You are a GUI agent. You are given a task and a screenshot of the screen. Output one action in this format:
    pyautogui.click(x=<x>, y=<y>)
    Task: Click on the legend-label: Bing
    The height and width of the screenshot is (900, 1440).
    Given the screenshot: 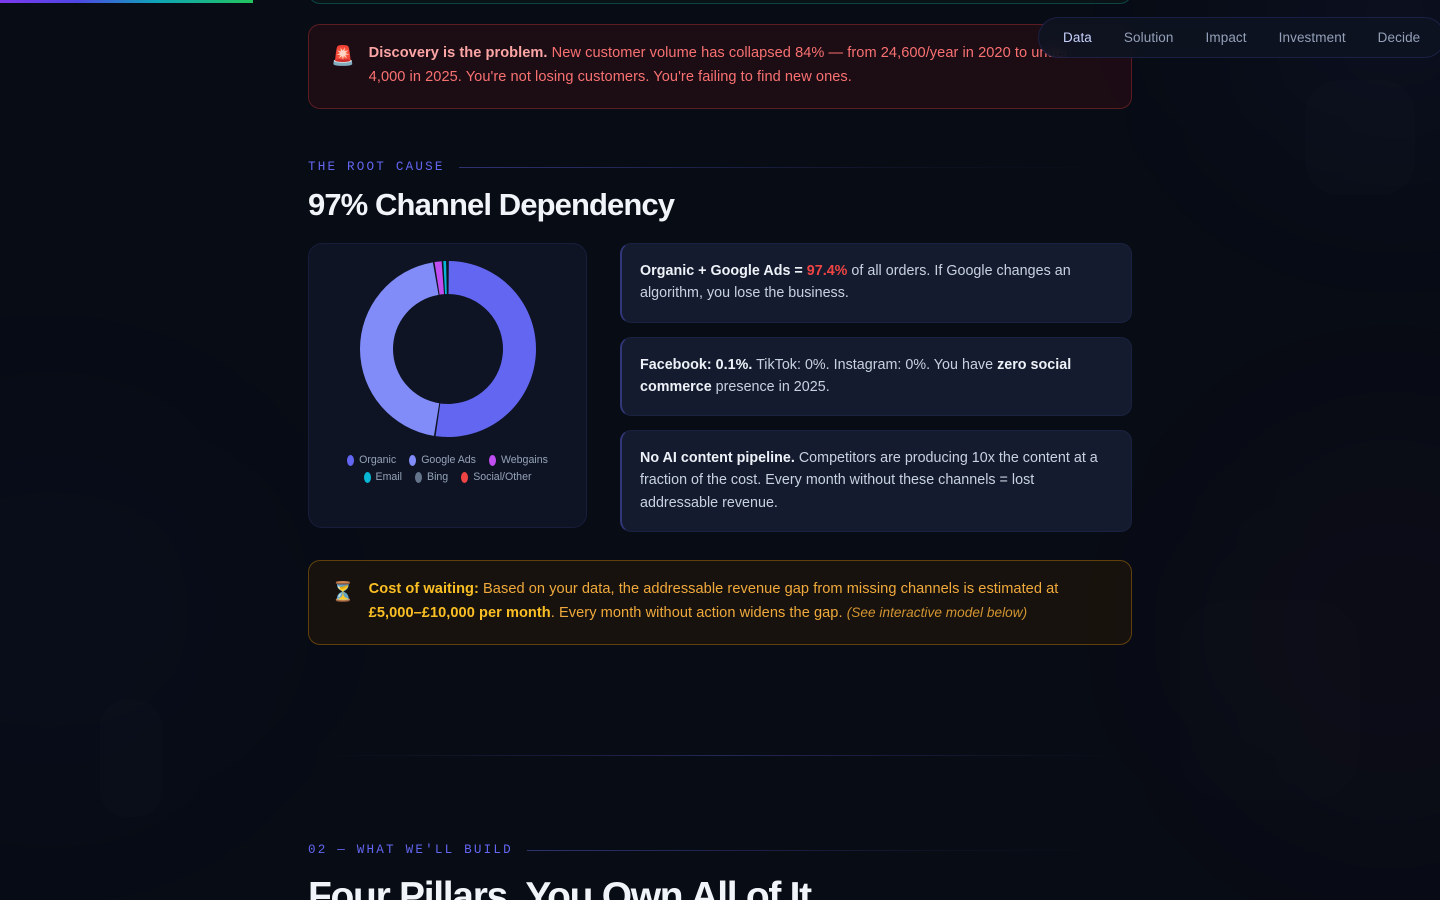 What is the action you would take?
    pyautogui.click(x=438, y=477)
    